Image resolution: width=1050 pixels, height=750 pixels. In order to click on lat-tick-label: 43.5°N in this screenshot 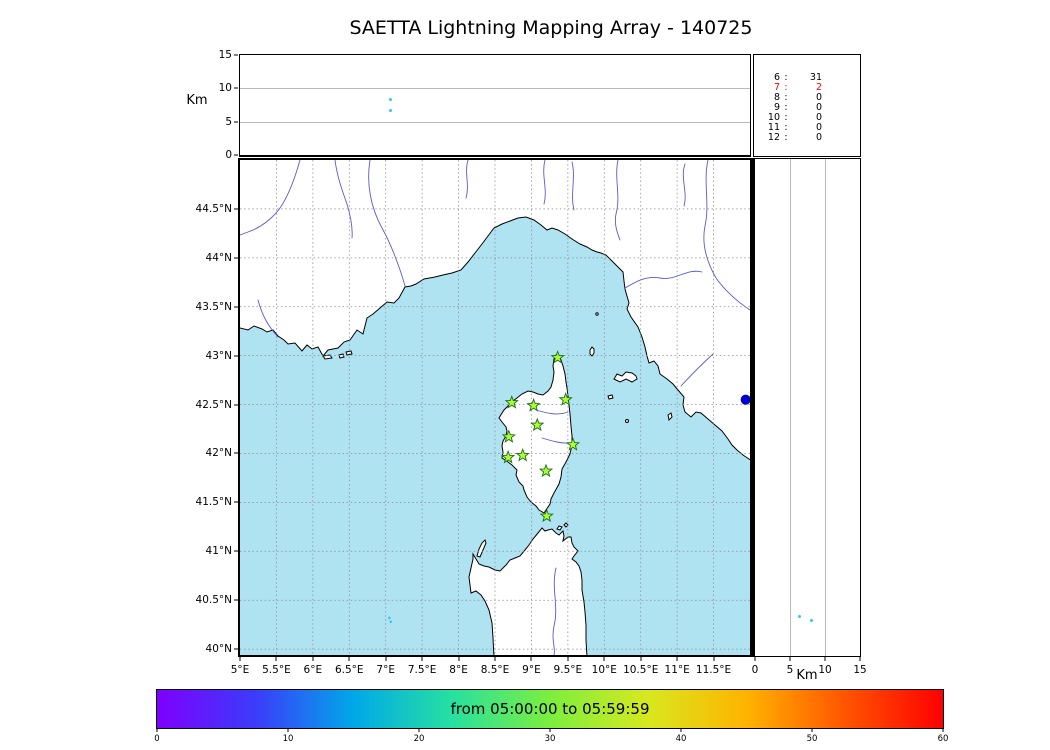, I will do `click(213, 306)`.